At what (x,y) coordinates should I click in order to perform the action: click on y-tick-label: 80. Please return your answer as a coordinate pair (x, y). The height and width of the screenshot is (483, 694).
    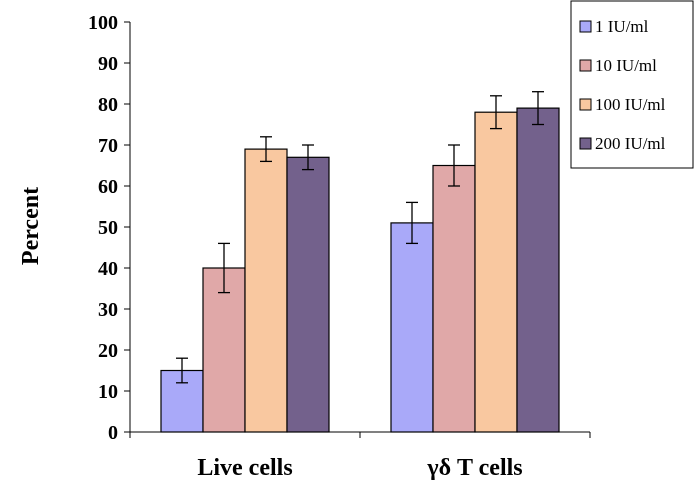
    Looking at the image, I should click on (108, 105).